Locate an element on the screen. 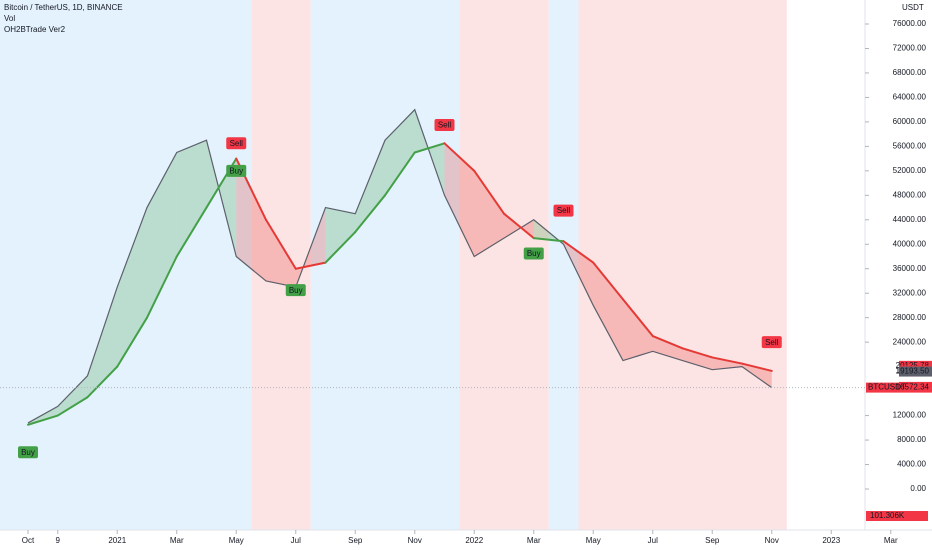 The image size is (932, 550). price-tag is located at coordinates (899, 387).